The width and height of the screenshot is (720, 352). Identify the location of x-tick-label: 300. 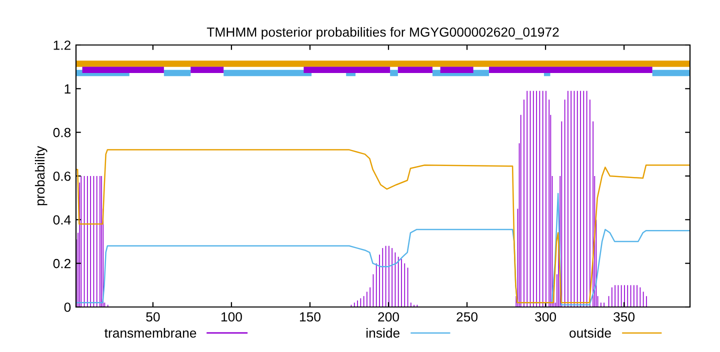
(545, 317).